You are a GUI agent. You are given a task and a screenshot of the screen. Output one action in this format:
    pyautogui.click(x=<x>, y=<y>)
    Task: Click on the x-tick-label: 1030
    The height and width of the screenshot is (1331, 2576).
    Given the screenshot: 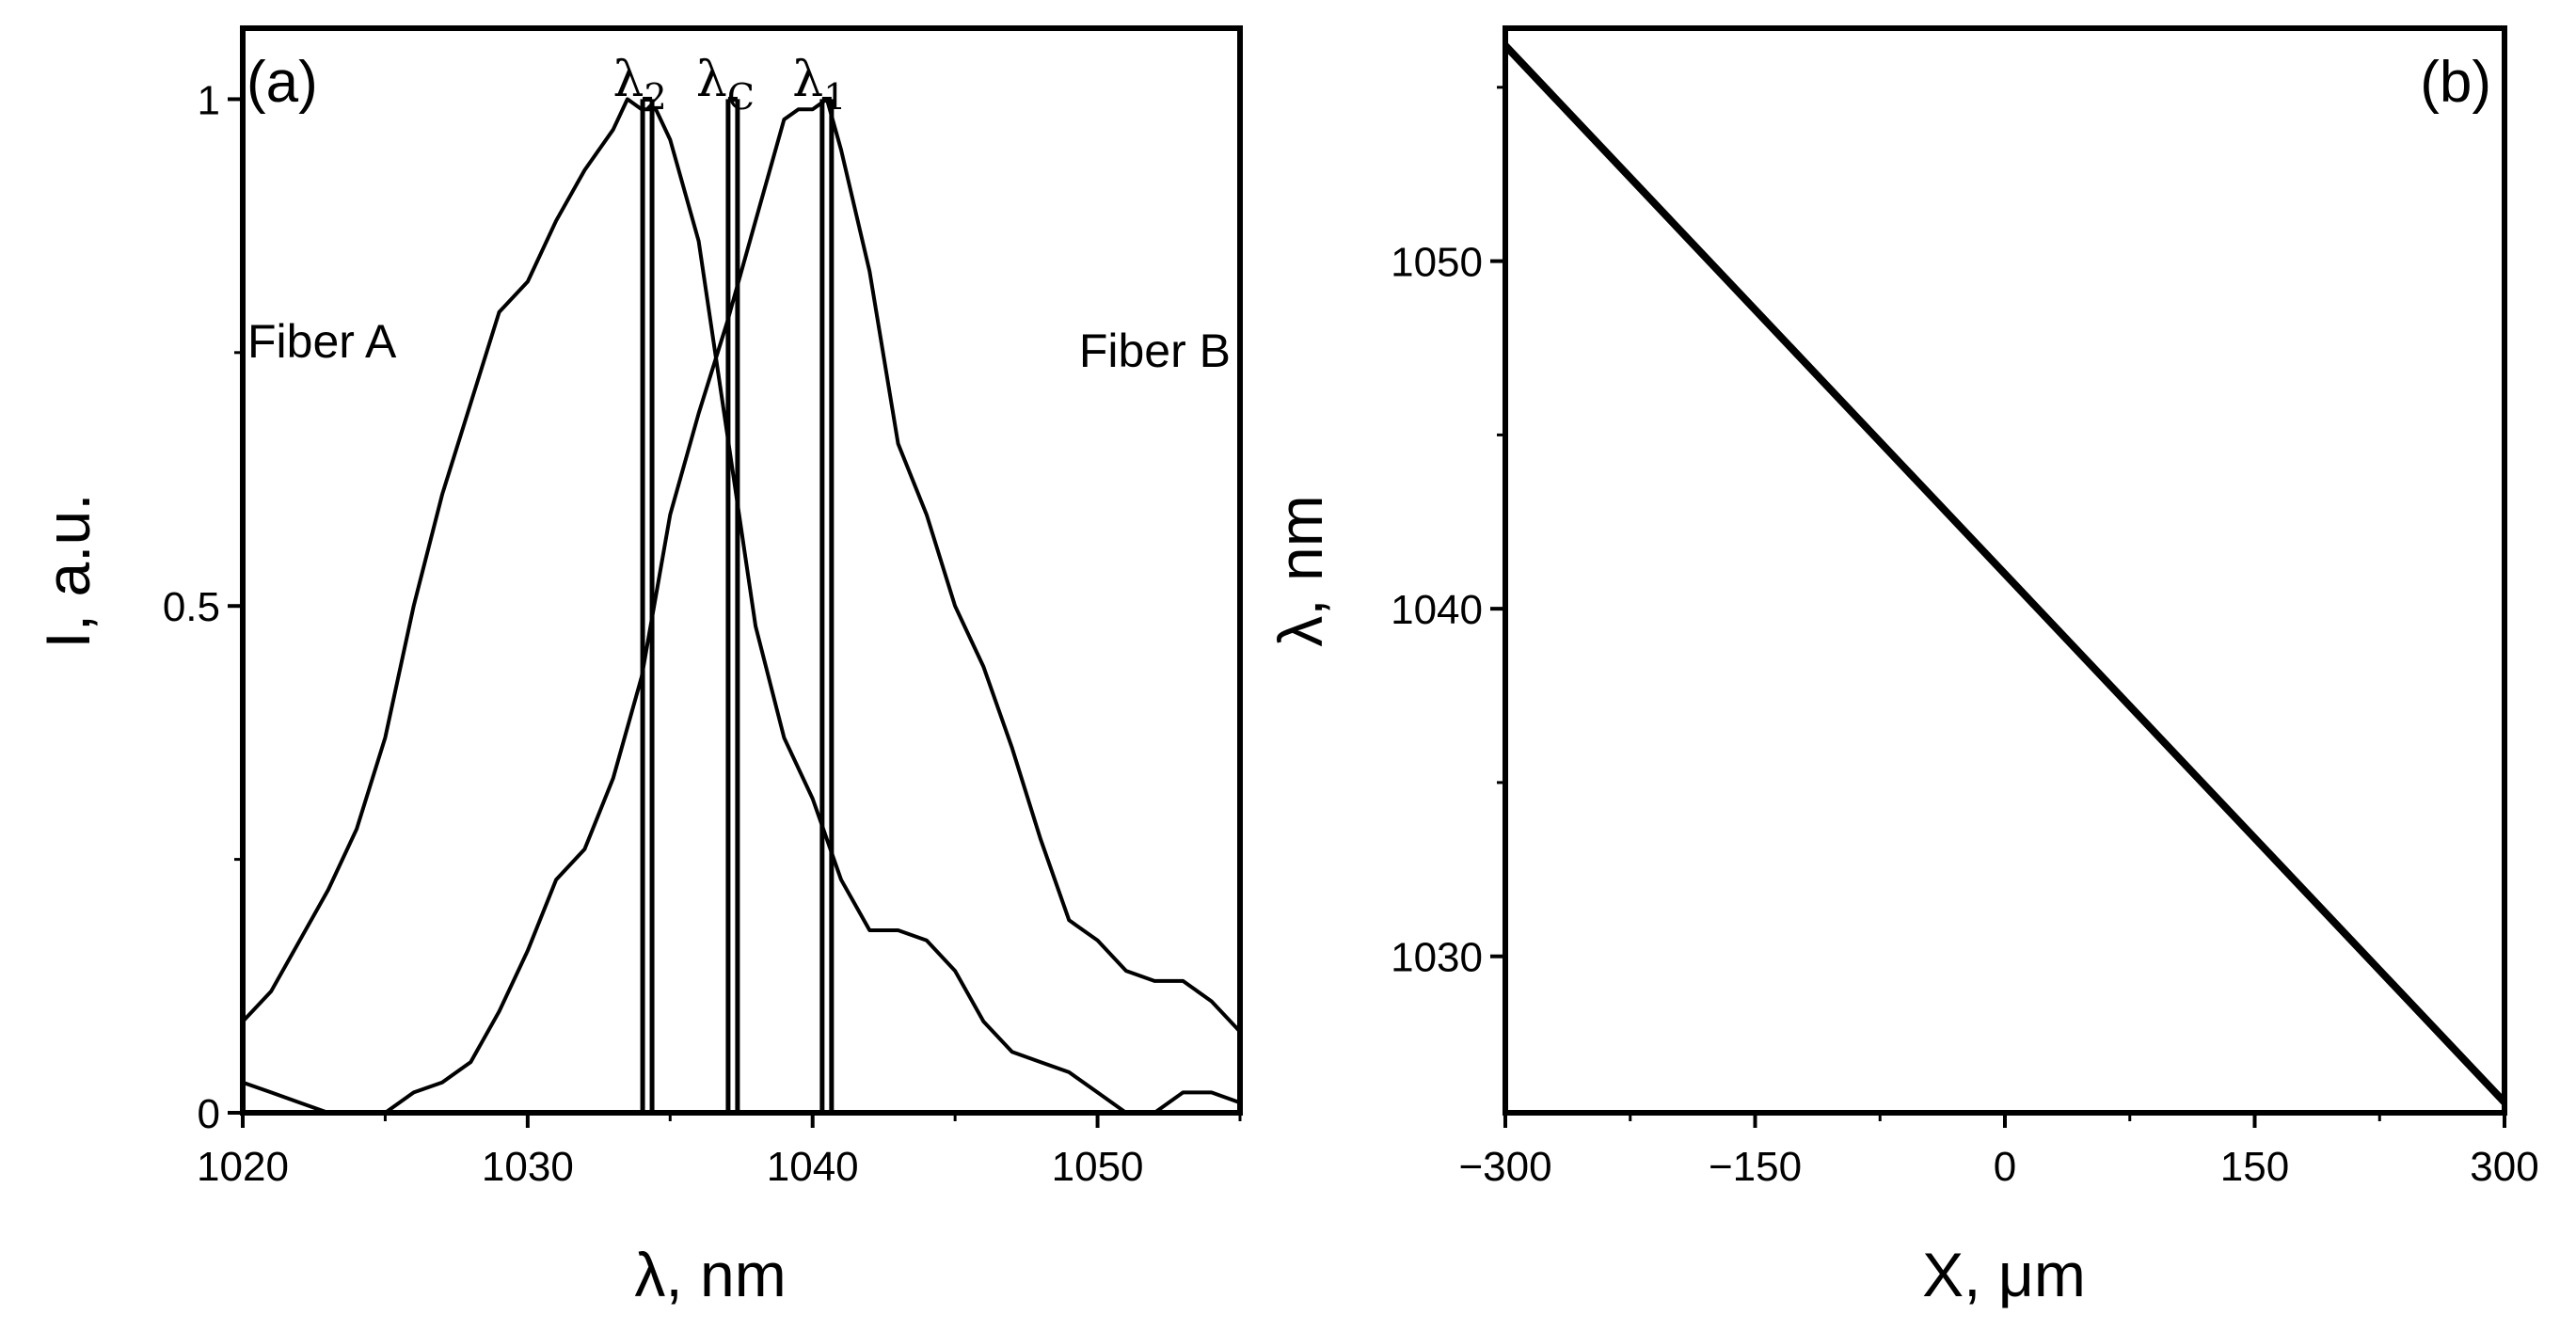 What is the action you would take?
    pyautogui.click(x=528, y=1167)
    